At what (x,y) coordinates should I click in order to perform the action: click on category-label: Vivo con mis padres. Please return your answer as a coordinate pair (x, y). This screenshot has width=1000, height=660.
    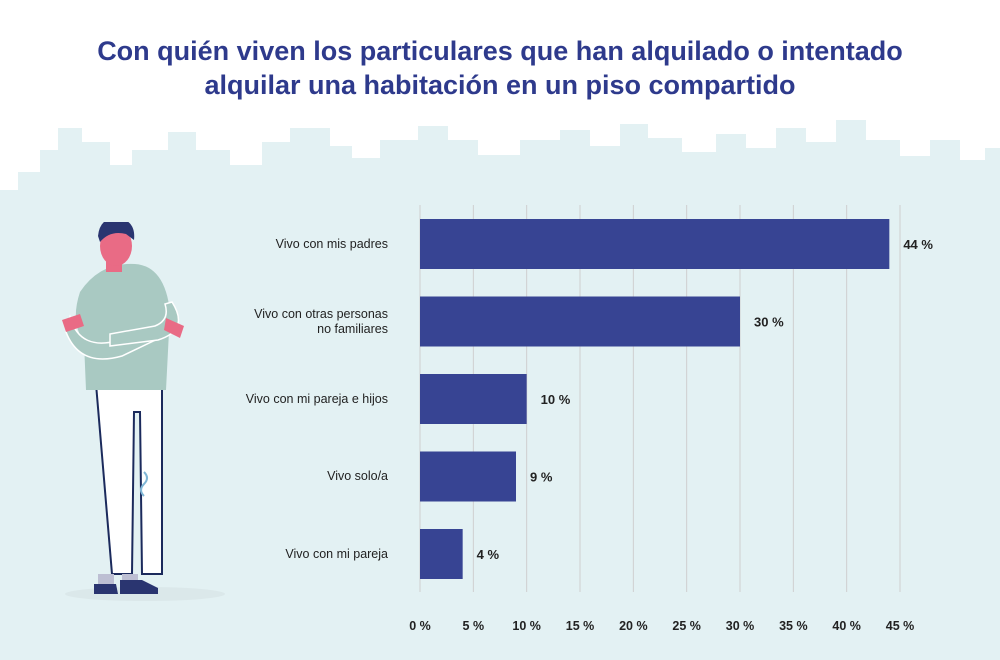
    Looking at the image, I should click on (278, 244).